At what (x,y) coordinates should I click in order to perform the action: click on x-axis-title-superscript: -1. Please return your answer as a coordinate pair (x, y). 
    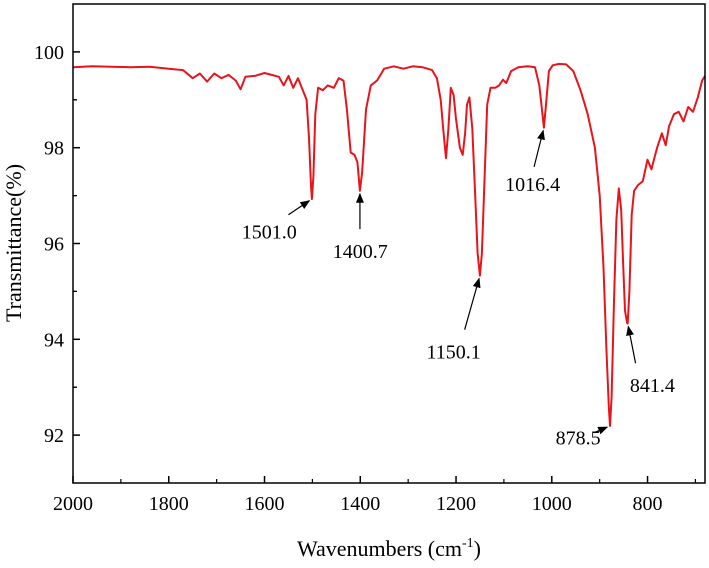
    Looking at the image, I should click on (468, 543).